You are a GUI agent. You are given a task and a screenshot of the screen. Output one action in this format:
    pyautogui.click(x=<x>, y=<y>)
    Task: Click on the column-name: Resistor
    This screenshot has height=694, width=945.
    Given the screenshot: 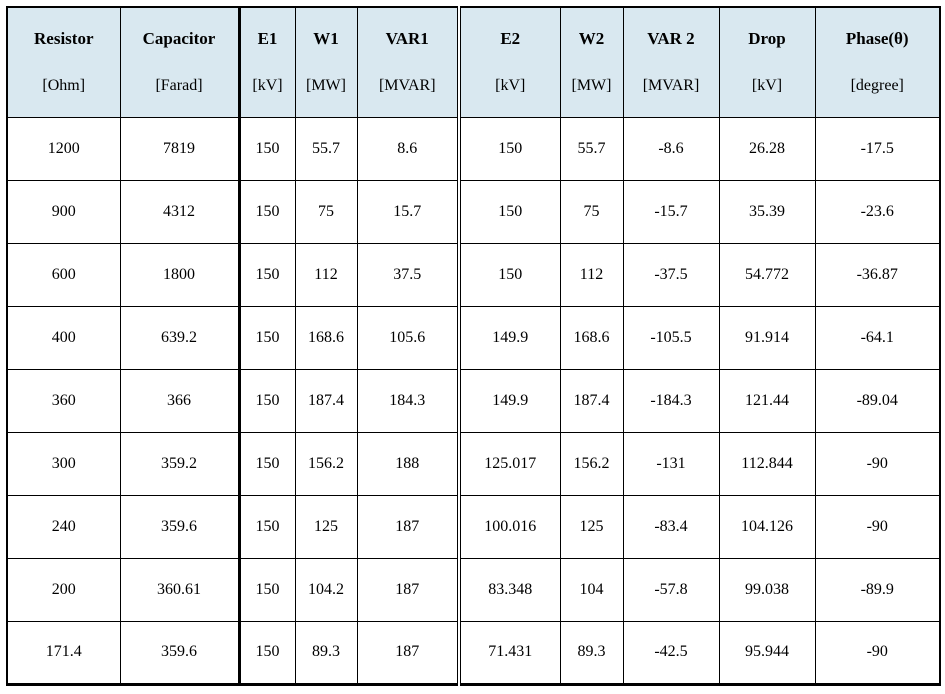 What is the action you would take?
    pyautogui.click(x=64, y=39)
    